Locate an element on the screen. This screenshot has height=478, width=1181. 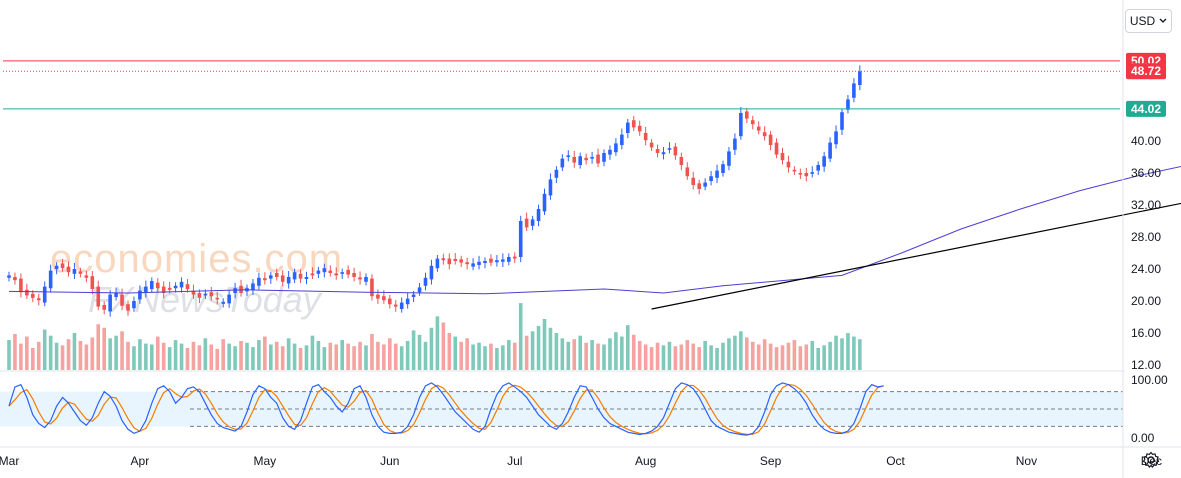
level-tag-bg is located at coordinates (1146, 108).